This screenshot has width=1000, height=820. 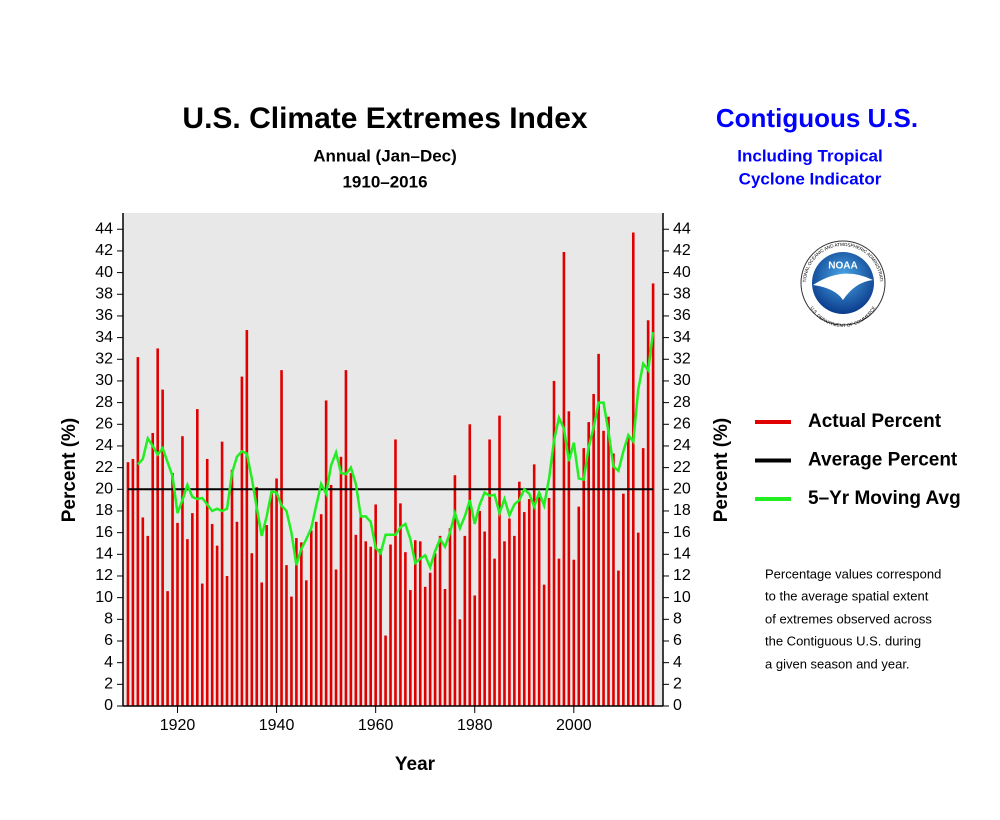 I want to click on y-tick-label: 0, so click(x=108, y=705).